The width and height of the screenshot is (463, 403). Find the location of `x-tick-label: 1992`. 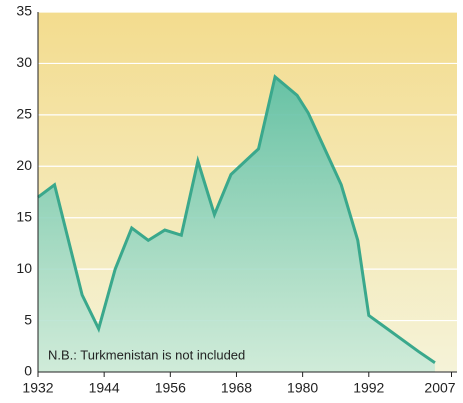

x-tick-label: 1992 is located at coordinates (368, 388).